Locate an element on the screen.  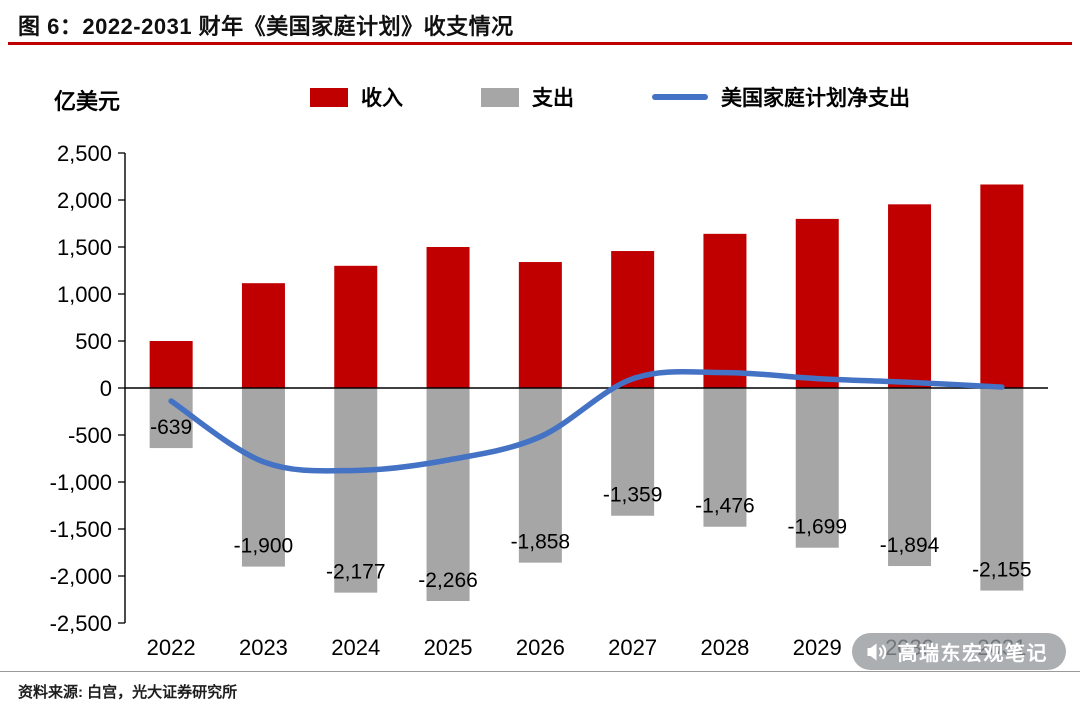
expense-data-label: -1,894 is located at coordinates (910, 545).